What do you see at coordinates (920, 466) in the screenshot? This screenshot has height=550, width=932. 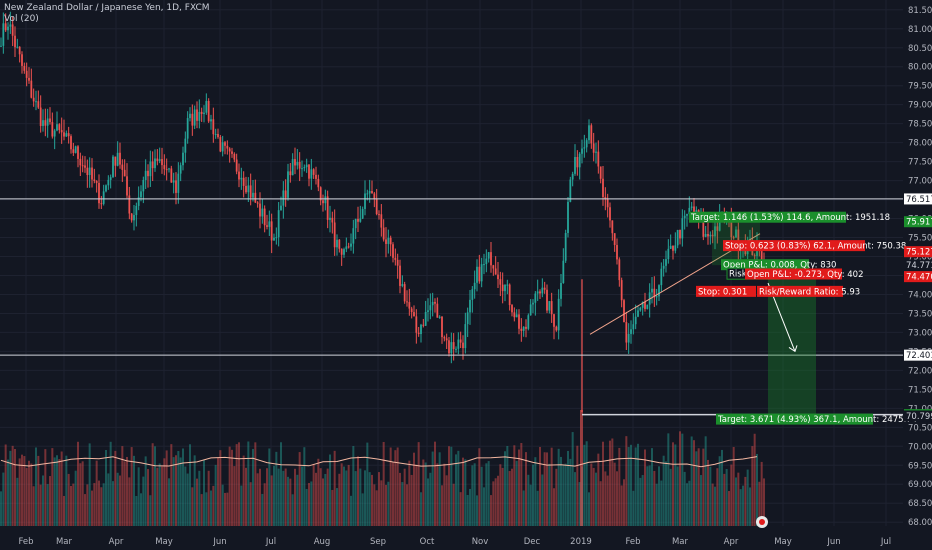 I see `price-tick-label: 69.500` at bounding box center [920, 466].